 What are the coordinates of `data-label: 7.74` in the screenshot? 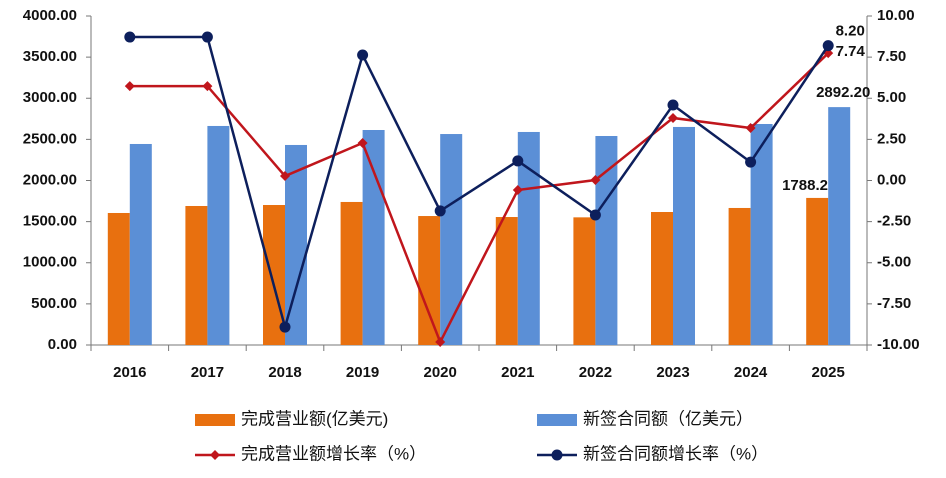 It's located at (851, 51).